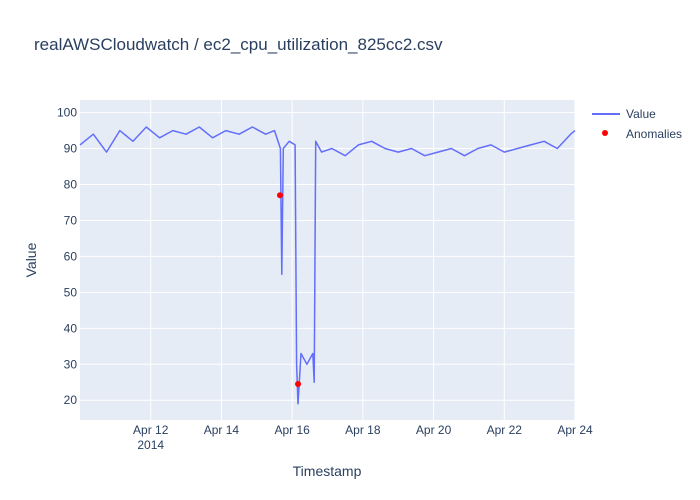  What do you see at coordinates (31, 259) in the screenshot?
I see `y-axis-title: Value` at bounding box center [31, 259].